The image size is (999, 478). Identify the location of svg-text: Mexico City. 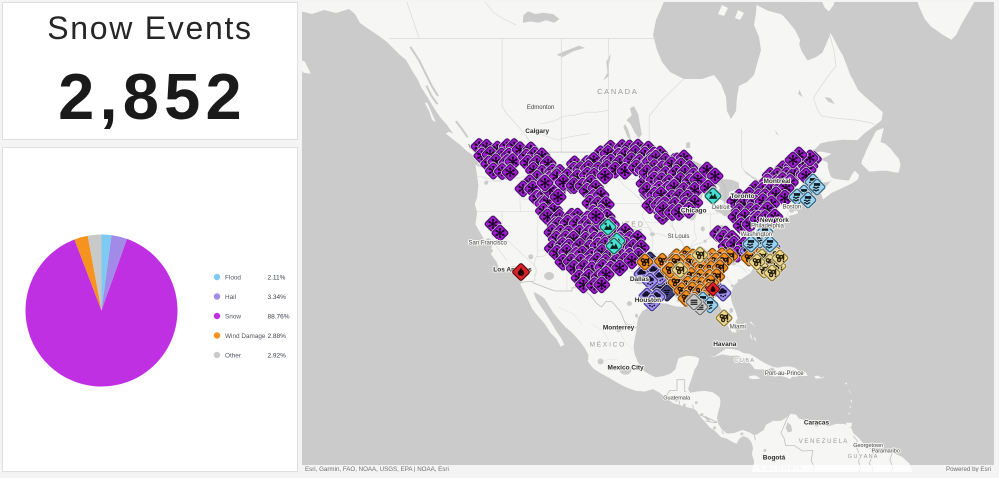
(626, 368).